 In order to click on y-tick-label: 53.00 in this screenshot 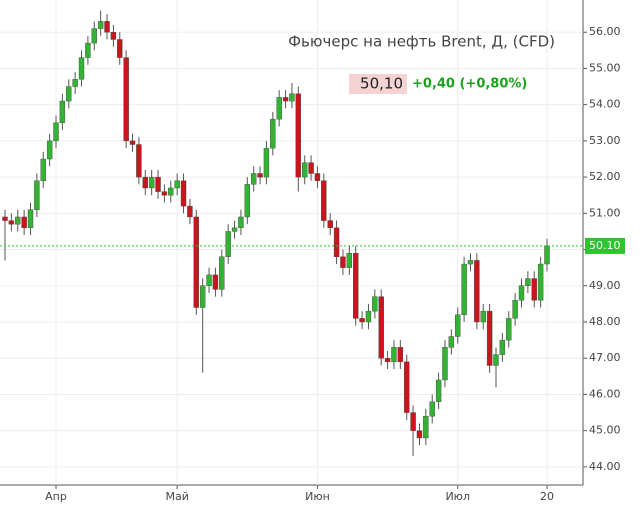, I will do `click(605, 140)`.